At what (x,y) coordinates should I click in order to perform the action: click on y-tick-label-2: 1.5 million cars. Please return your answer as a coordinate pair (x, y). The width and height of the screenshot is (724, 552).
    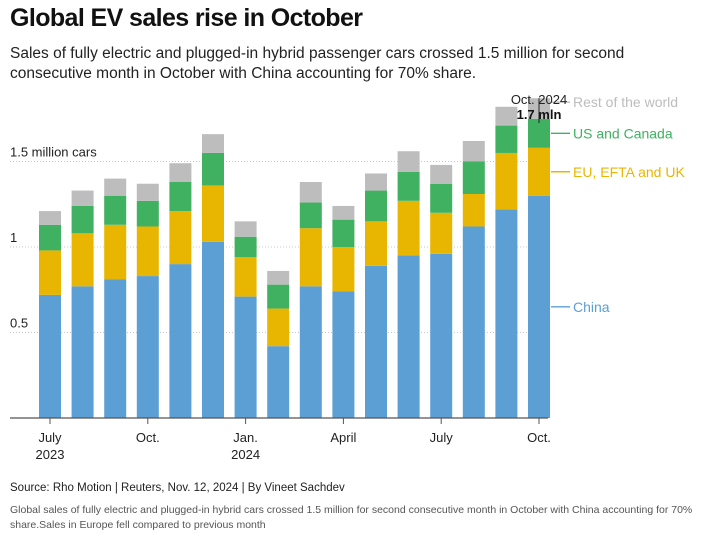
    Looking at the image, I should click on (53, 152).